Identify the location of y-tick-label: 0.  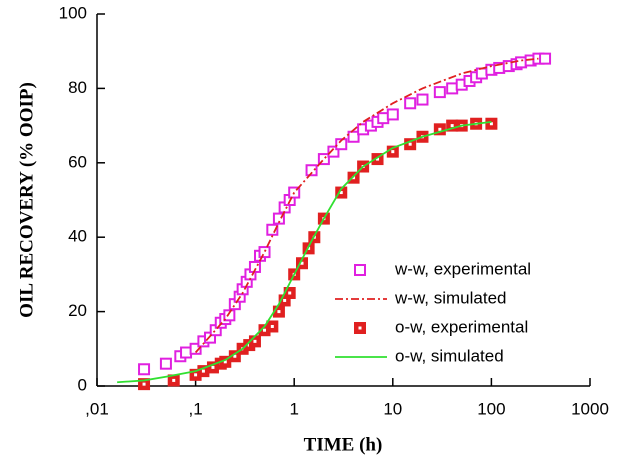
(82, 384).